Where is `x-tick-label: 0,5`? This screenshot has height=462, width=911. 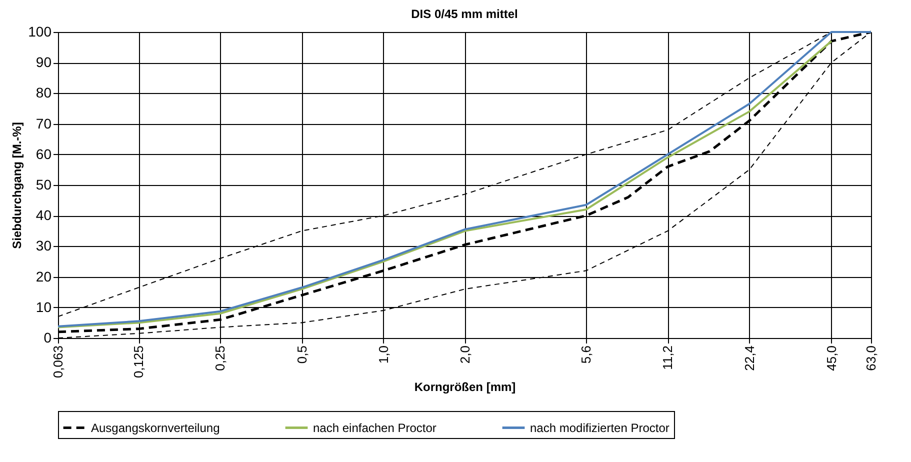
x-tick-label: 0,5 is located at coordinates (302, 355).